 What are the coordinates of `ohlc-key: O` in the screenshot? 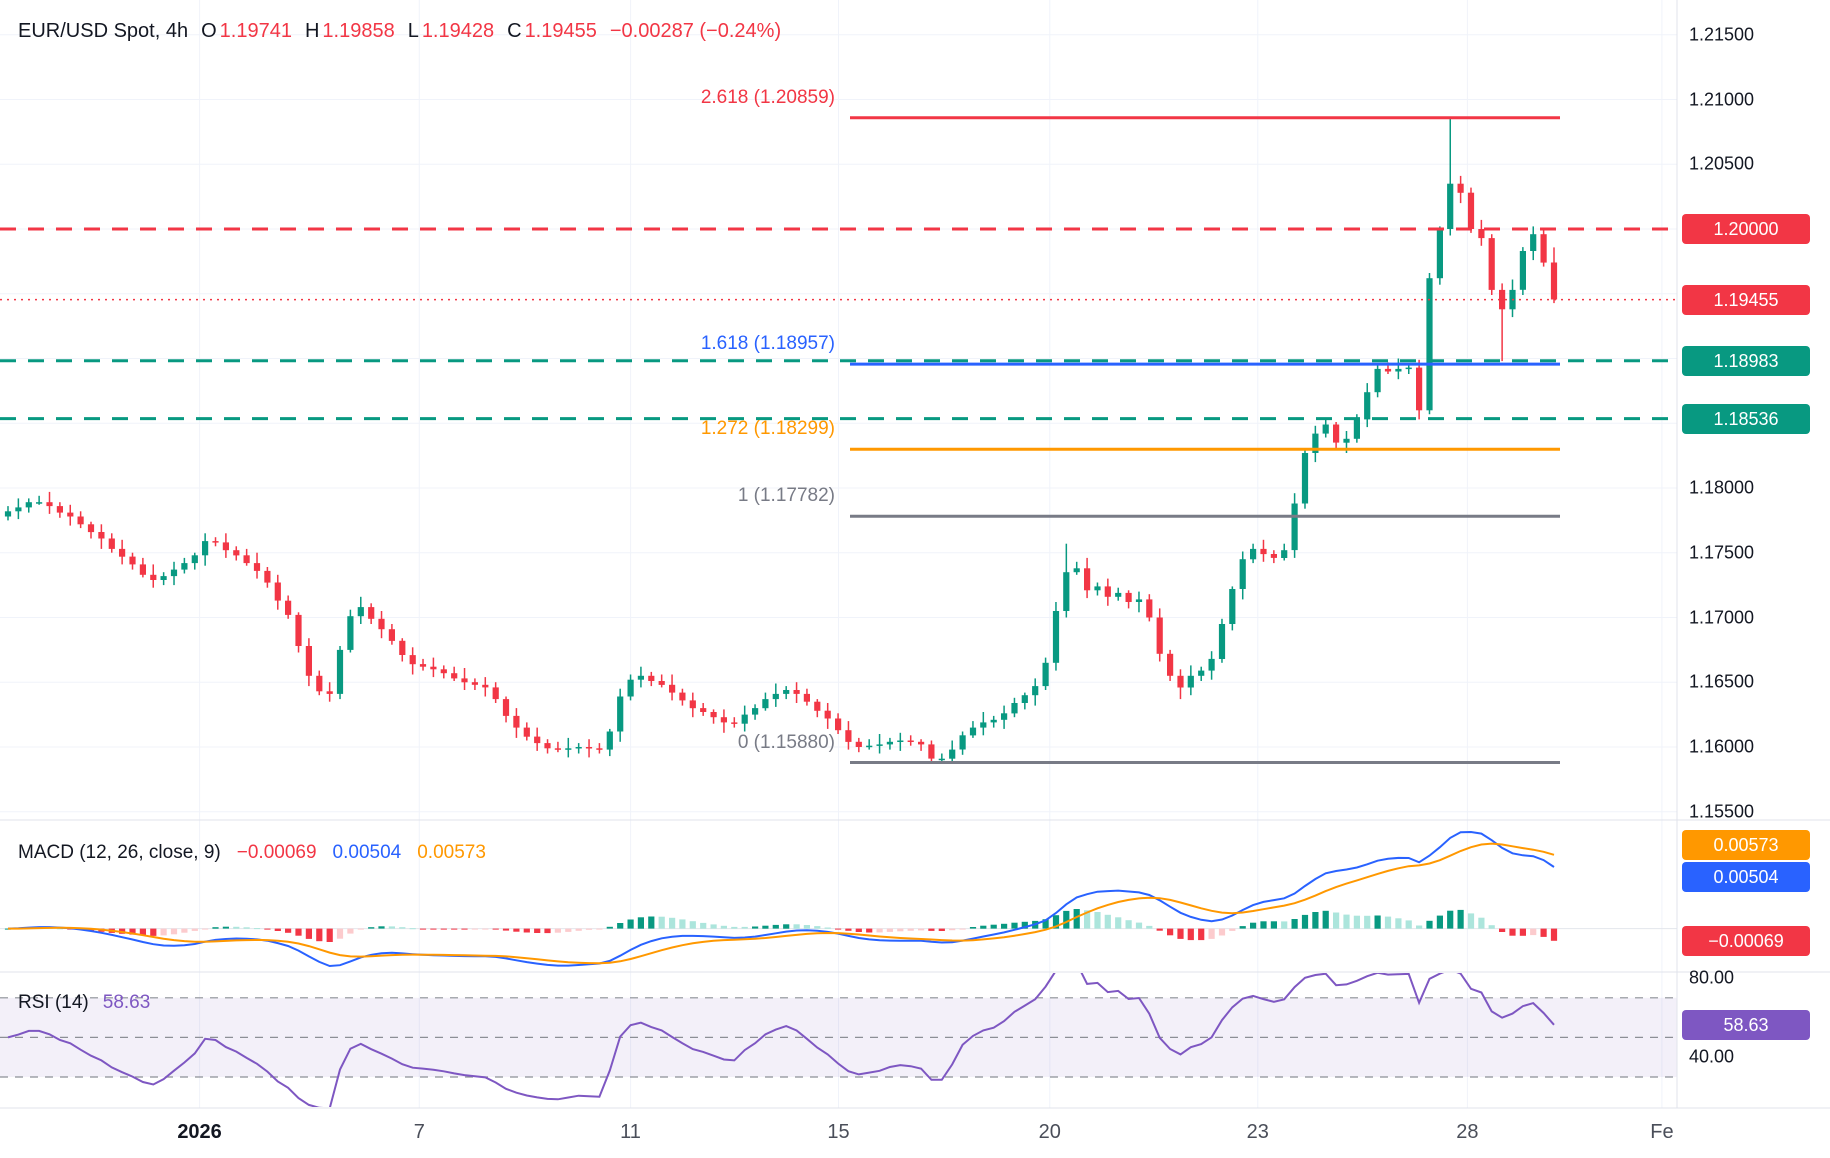 It's located at (209, 31).